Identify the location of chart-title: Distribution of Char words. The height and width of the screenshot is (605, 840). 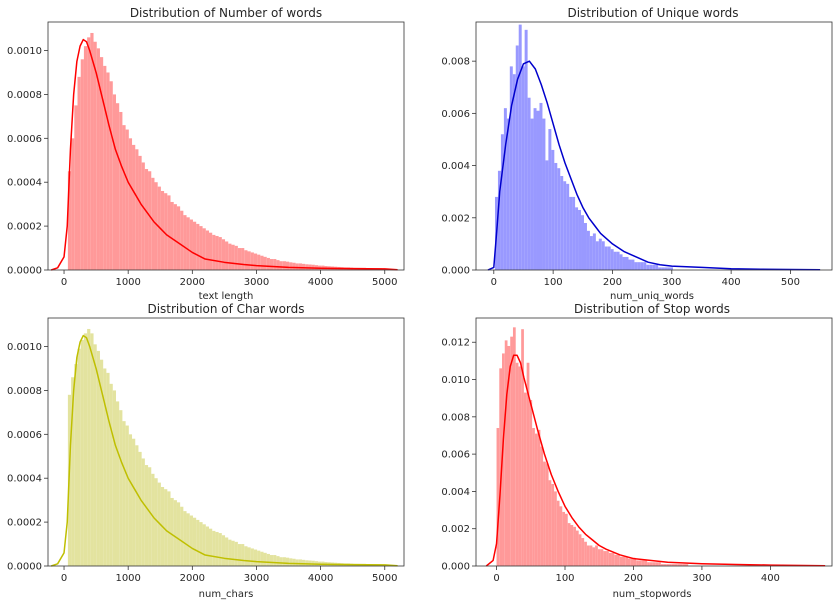
(225, 309).